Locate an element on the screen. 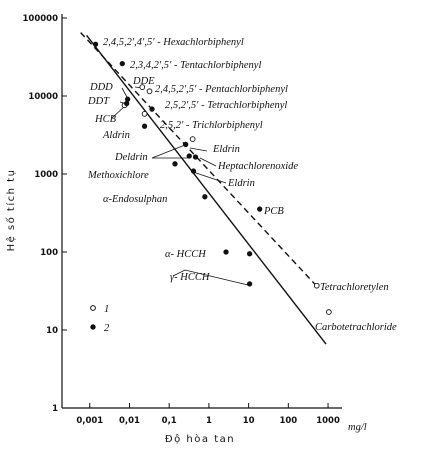 Image resolution: width=432 pixels, height=453 pixels. y-axis-label: Hệ số tích tụ is located at coordinates (11, 210).